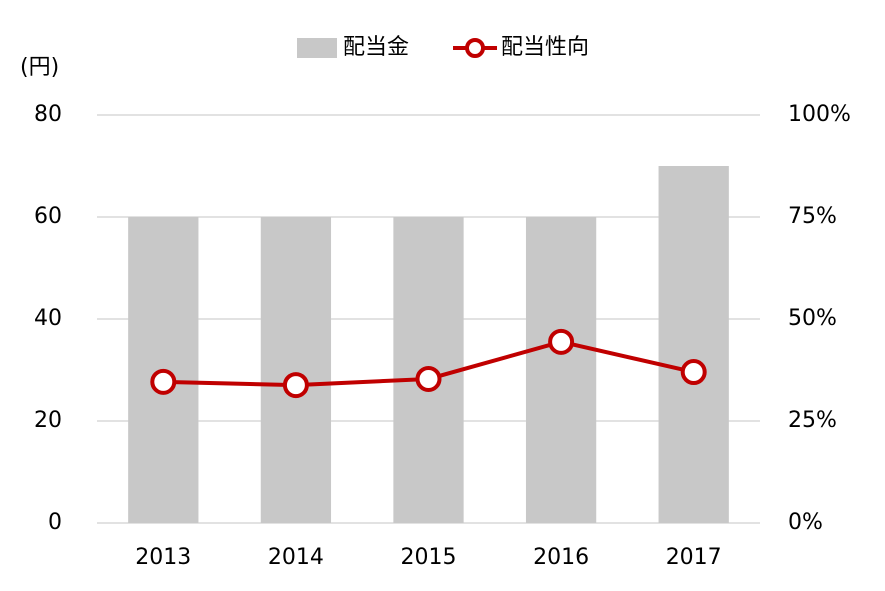 The width and height of the screenshot is (885, 591). What do you see at coordinates (48, 318) in the screenshot?
I see `y-tick-label: 40` at bounding box center [48, 318].